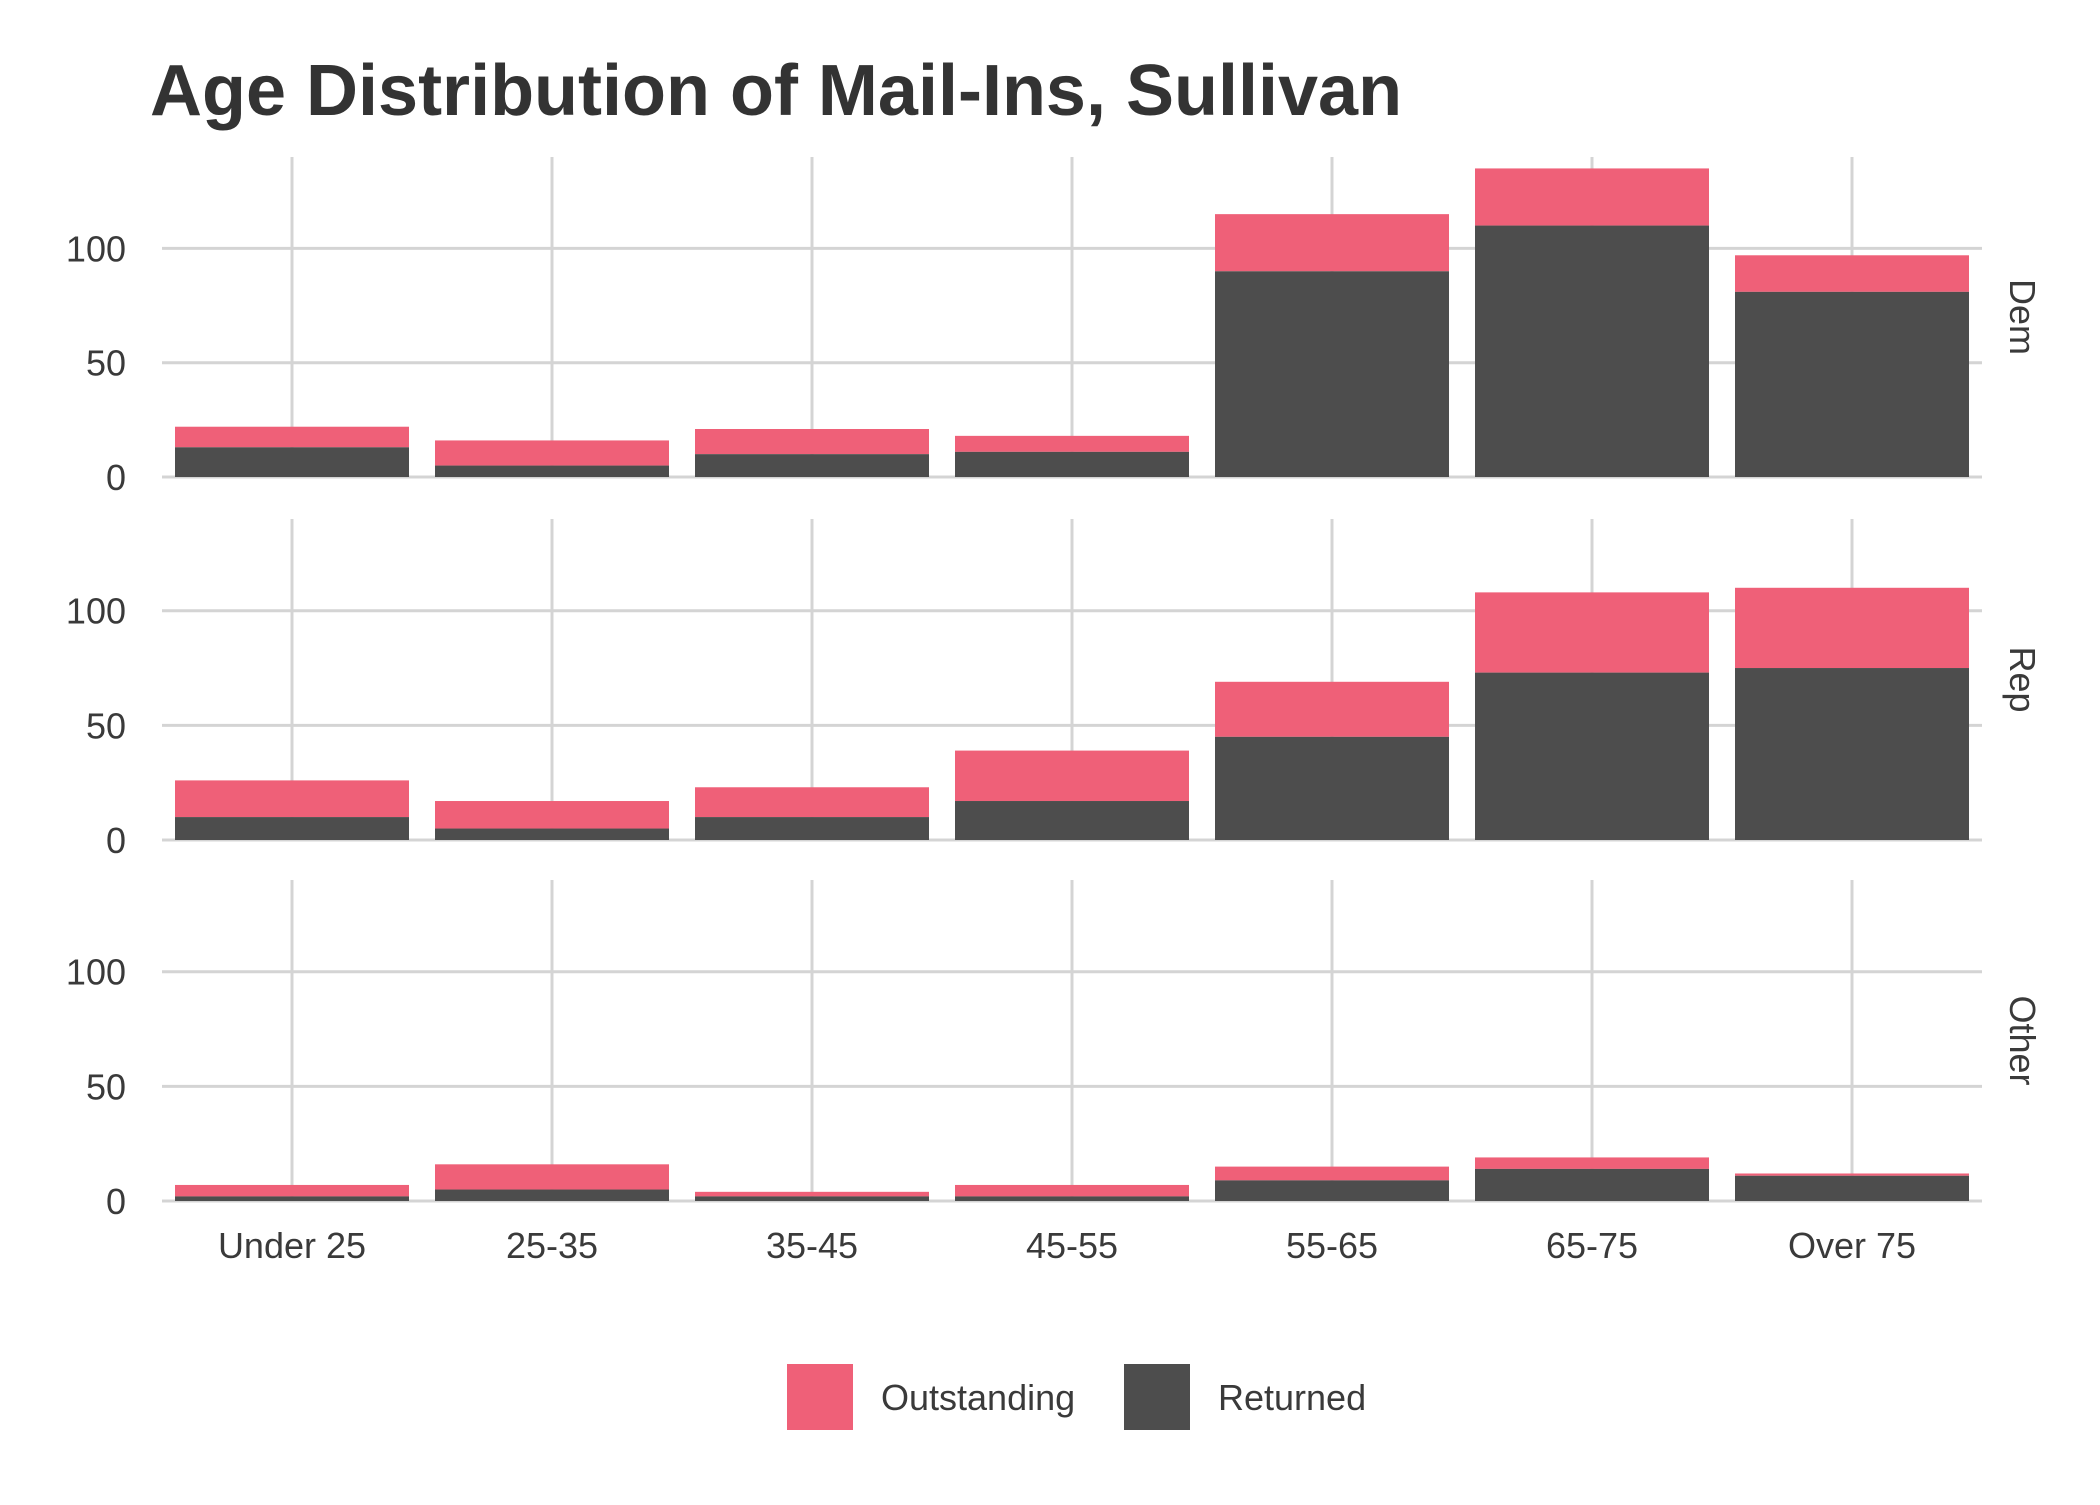 This screenshot has height=1505, width=2100. I want to click on facet-strip-label: Dem, so click(2022, 317).